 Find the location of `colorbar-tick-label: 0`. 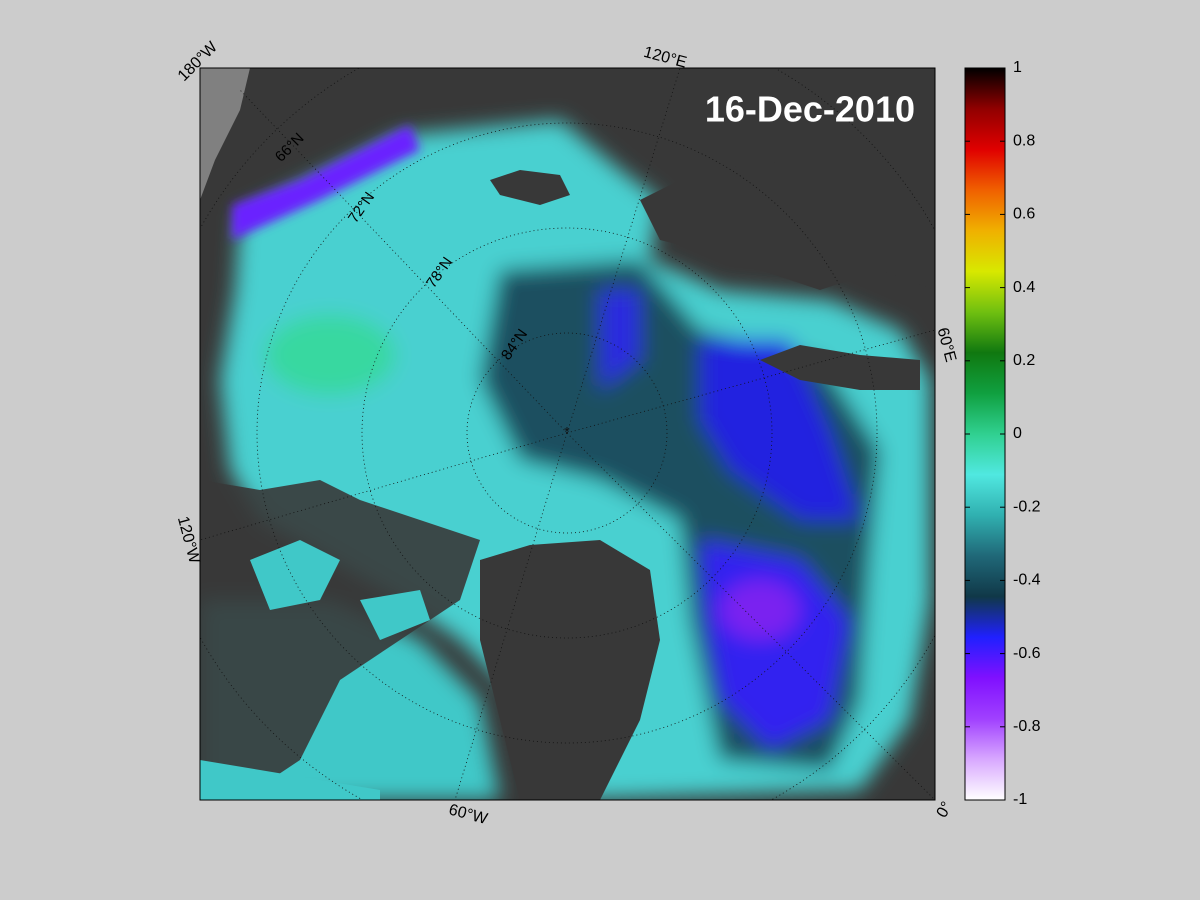

colorbar-tick-label: 0 is located at coordinates (1017, 433).